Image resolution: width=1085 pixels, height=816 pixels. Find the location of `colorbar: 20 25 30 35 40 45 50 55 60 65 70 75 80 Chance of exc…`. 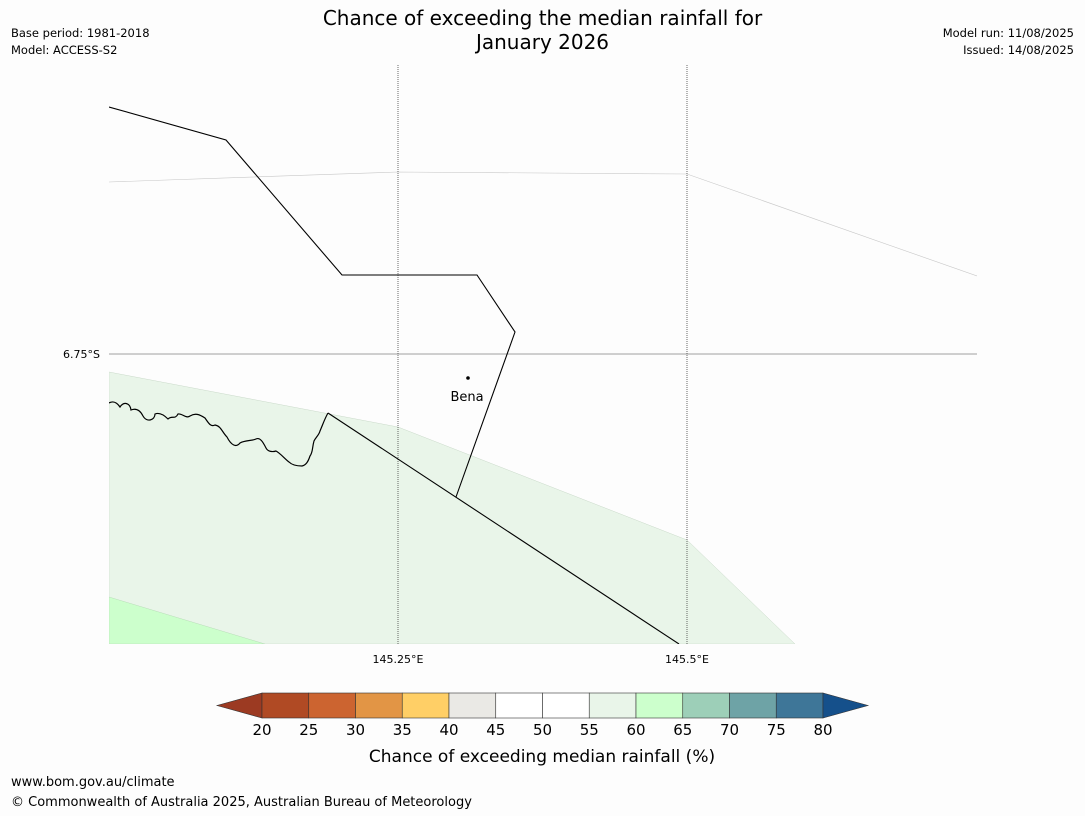

colorbar: 20 25 30 35 40 45 50 55 60 65 70 75 80 Chance of exc… is located at coordinates (542, 729).